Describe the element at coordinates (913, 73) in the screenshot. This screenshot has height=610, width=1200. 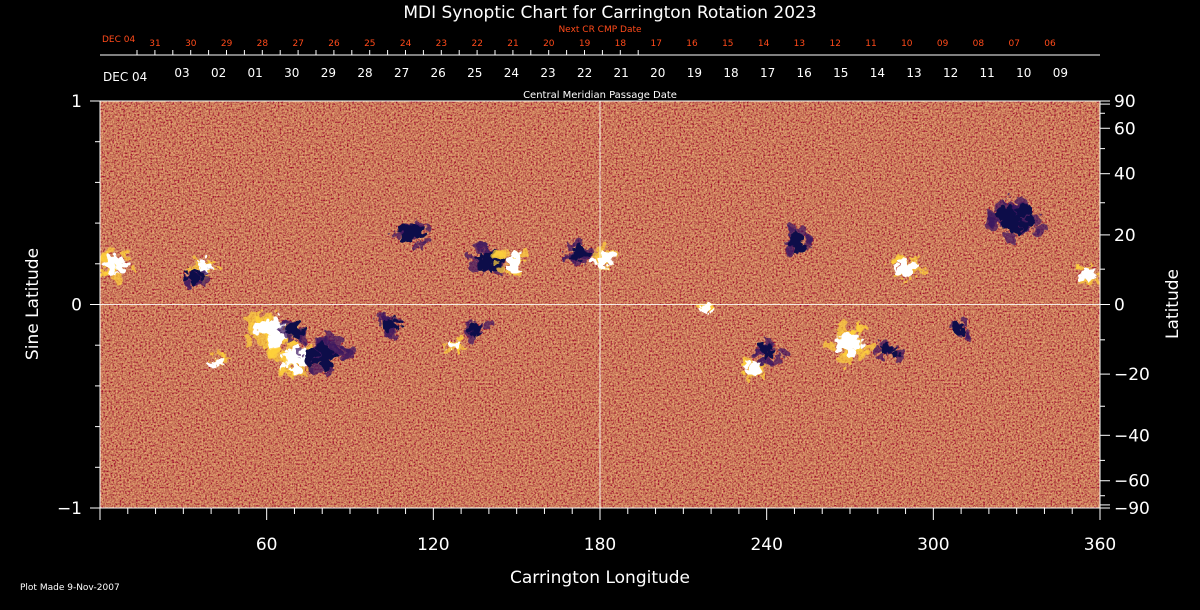
I see `cmp-date: 13` at that location.